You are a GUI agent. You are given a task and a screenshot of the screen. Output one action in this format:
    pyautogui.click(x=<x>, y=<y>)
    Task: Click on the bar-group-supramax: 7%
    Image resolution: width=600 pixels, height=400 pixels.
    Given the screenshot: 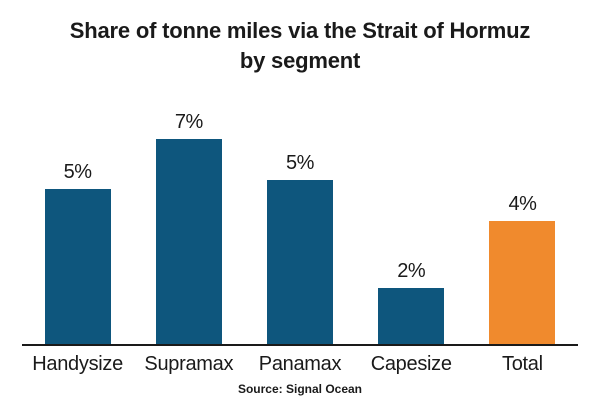 What is the action you would take?
    pyautogui.click(x=188, y=228)
    